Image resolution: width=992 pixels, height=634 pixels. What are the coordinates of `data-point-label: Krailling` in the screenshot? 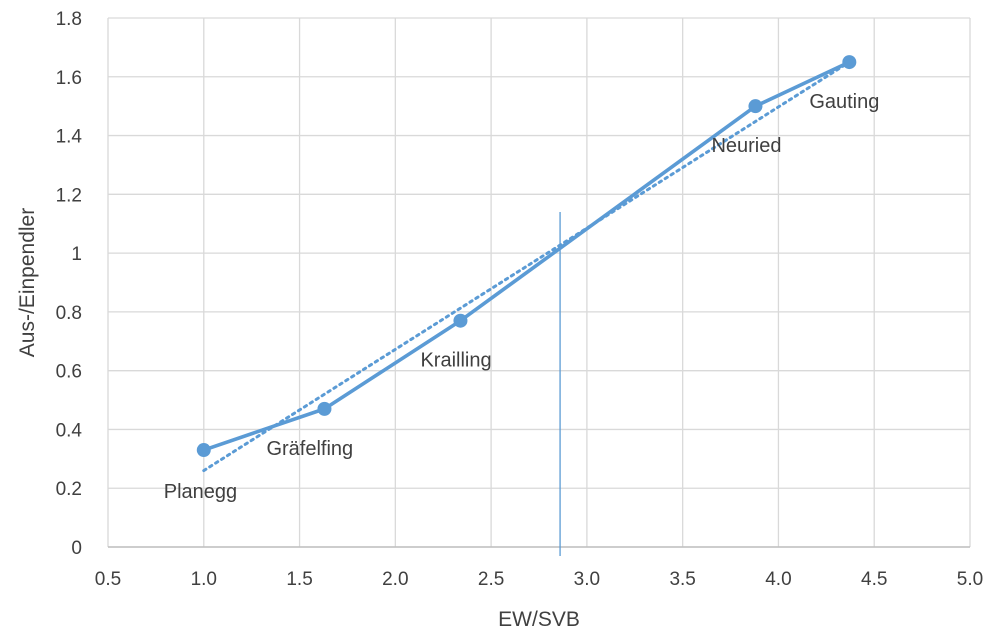 It's located at (455, 361).